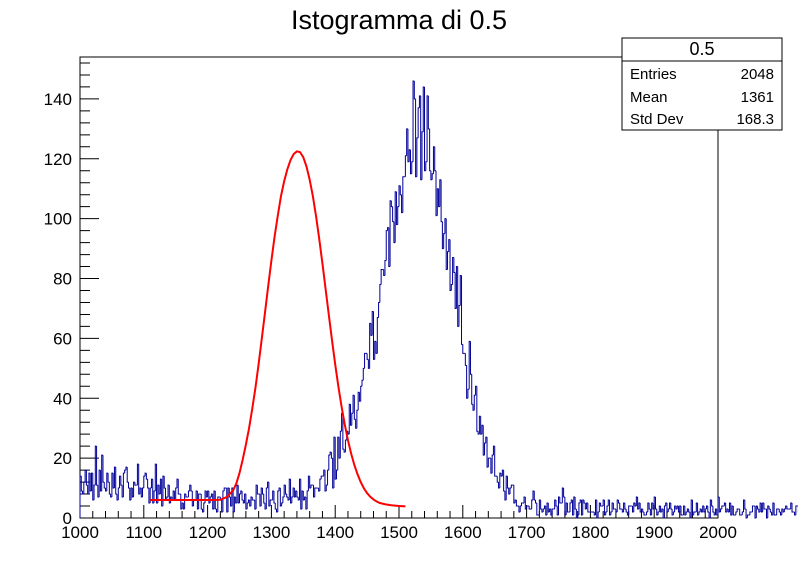  What do you see at coordinates (701, 49) in the screenshot?
I see `stats-box-title: 0.5` at bounding box center [701, 49].